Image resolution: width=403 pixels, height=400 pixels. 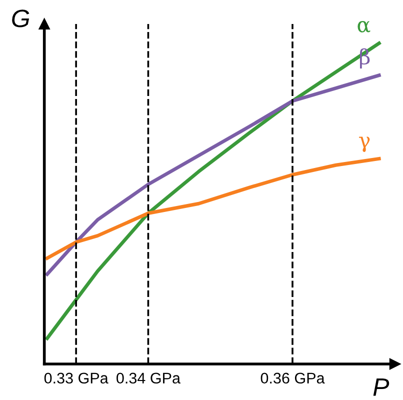 I want to click on series-label: γ, so click(x=364, y=144).